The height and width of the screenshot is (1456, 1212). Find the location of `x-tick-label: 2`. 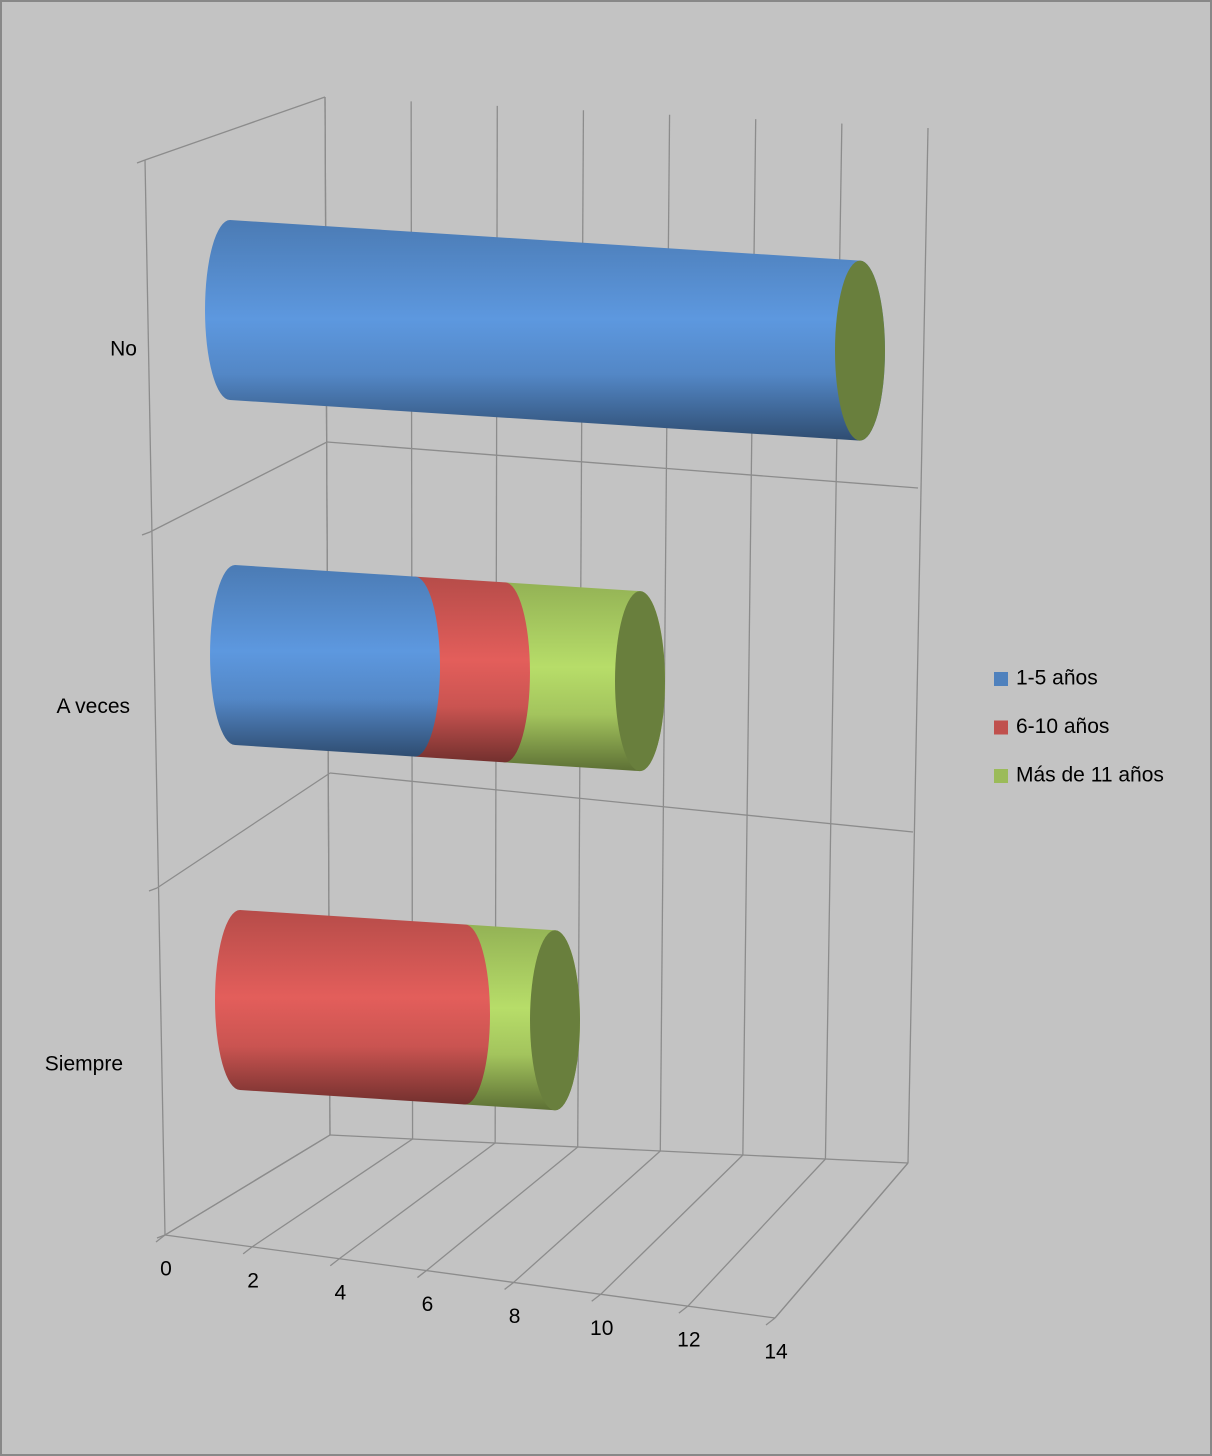

x-tick-label: 2 is located at coordinates (253, 1280).